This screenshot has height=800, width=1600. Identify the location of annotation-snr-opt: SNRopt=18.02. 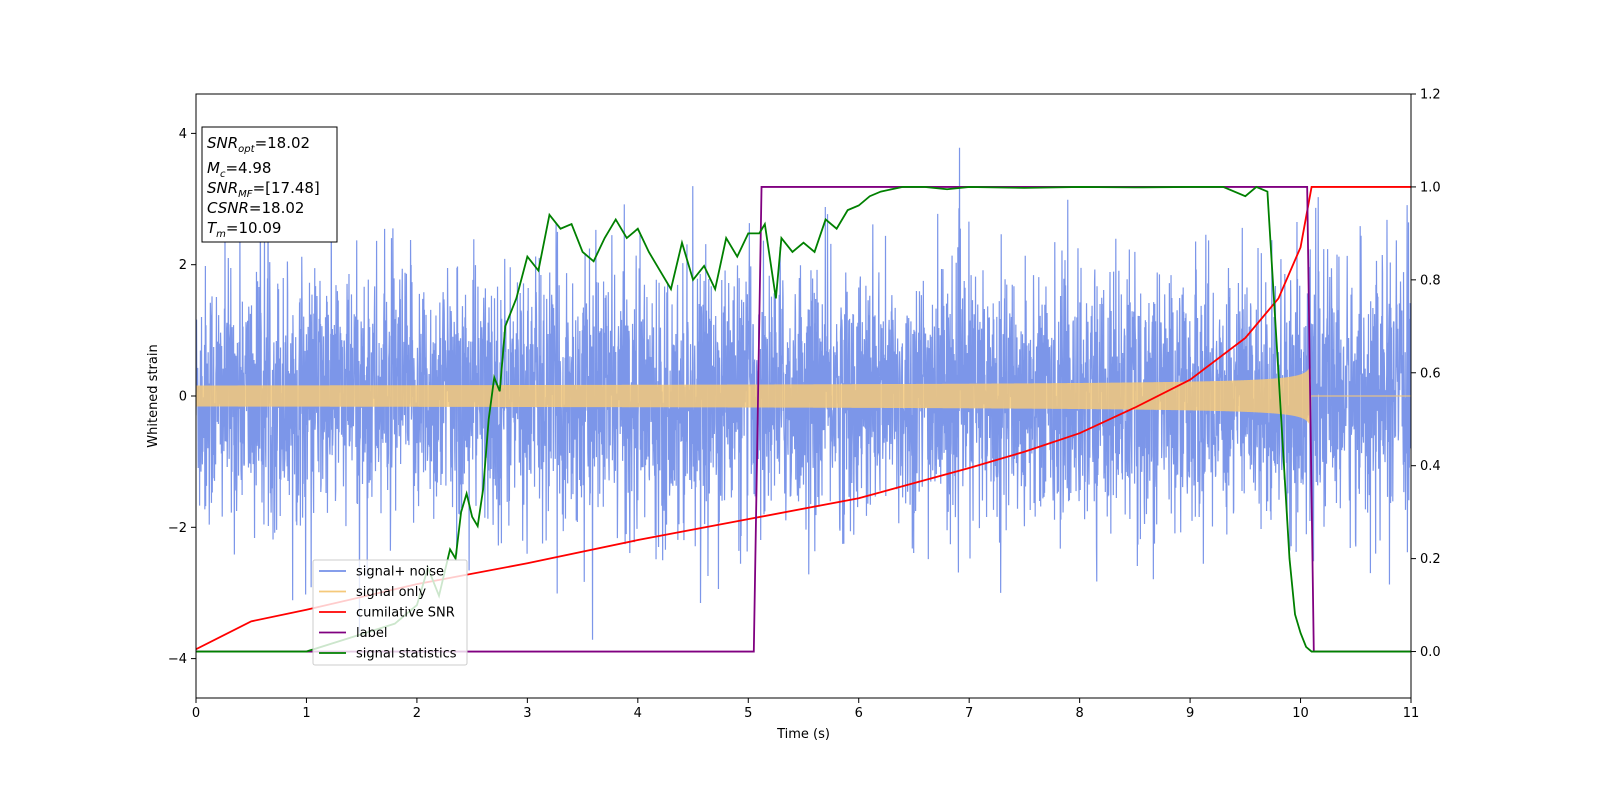
(258, 144).